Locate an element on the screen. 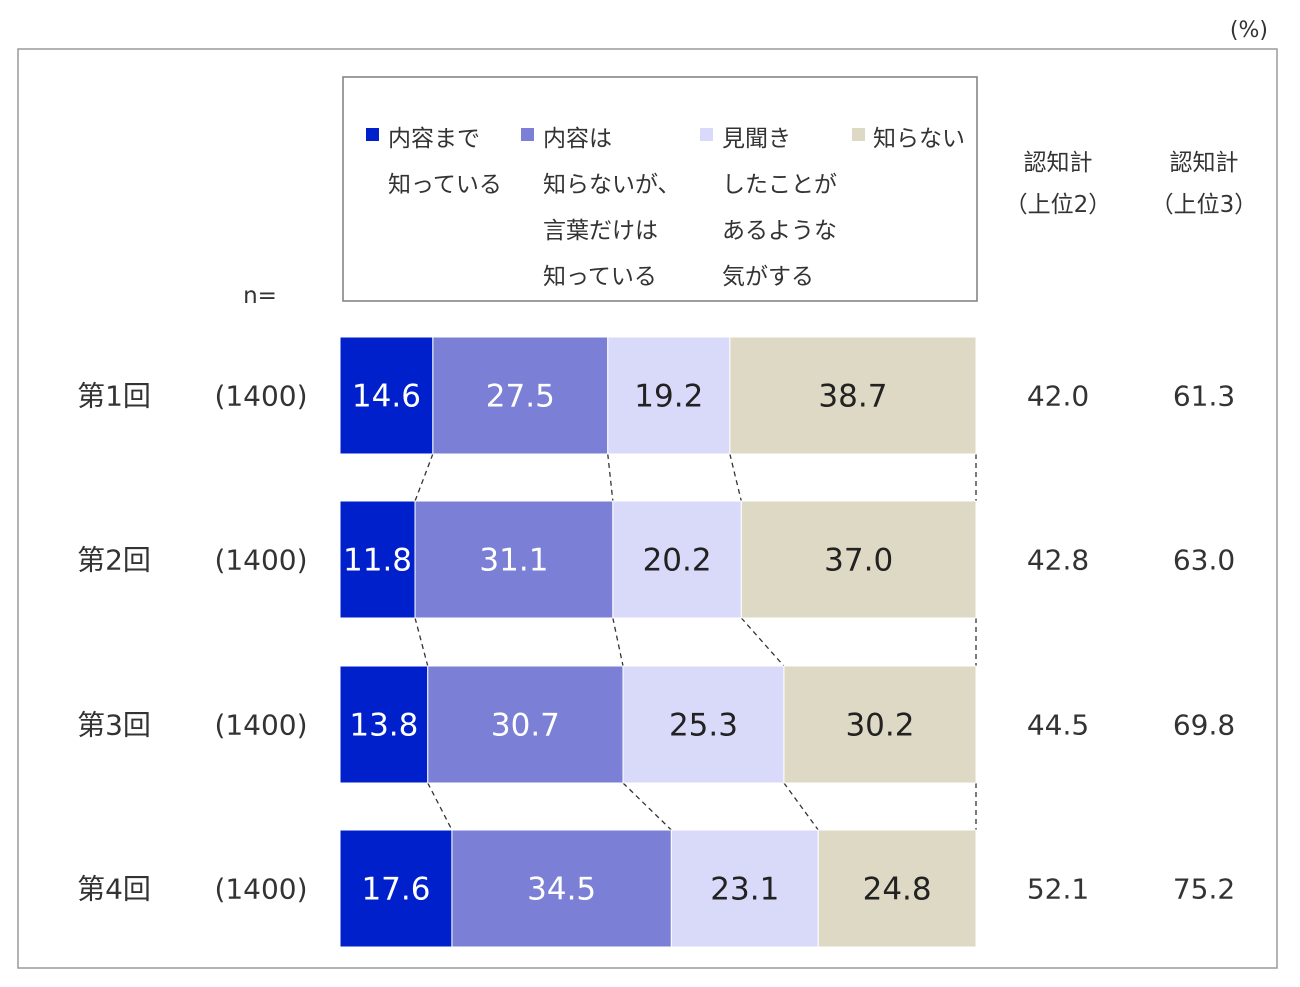 This screenshot has height=987, width=1300. total-header-2-line-2: （上位3） is located at coordinates (1204, 205).